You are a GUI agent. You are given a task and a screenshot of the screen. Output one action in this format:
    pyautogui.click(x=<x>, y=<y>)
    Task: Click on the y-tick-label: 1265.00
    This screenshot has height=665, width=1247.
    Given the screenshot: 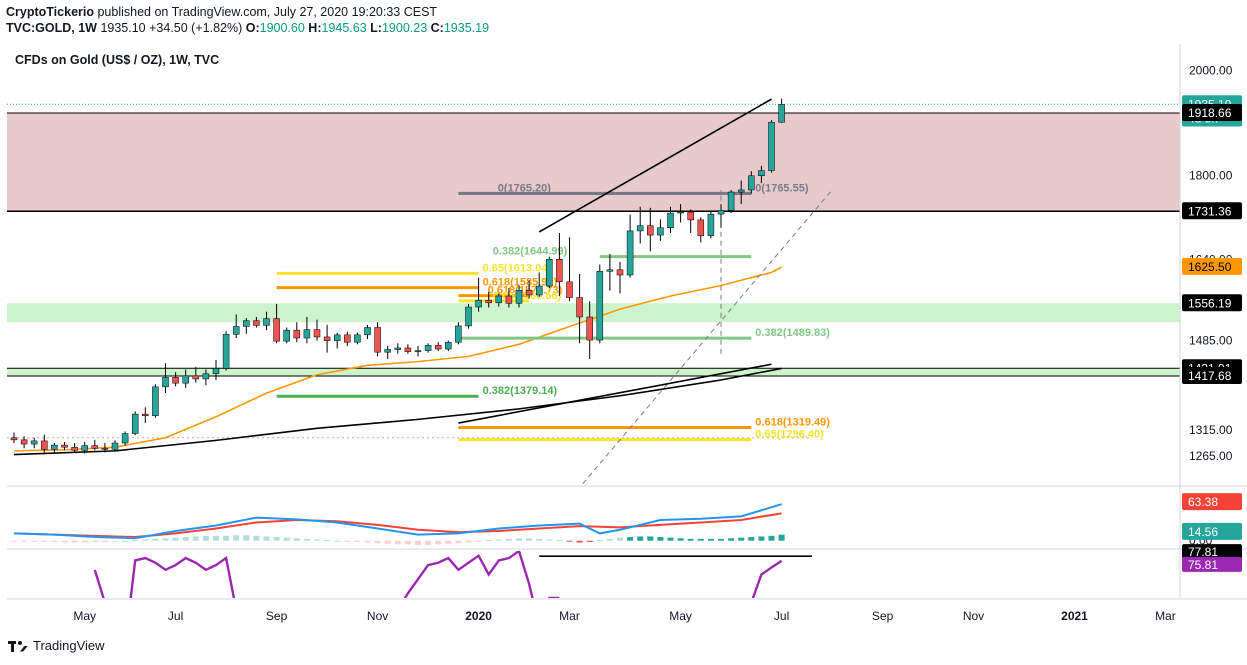 What is the action you would take?
    pyautogui.click(x=1211, y=456)
    